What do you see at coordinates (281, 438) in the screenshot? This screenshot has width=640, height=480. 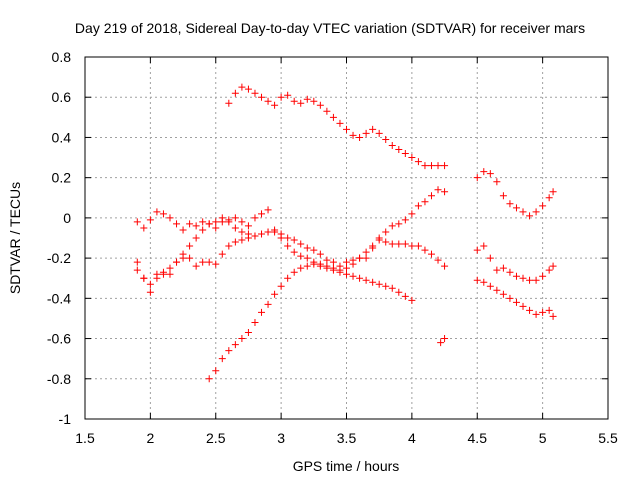 I see `x-tick-label: 3` at bounding box center [281, 438].